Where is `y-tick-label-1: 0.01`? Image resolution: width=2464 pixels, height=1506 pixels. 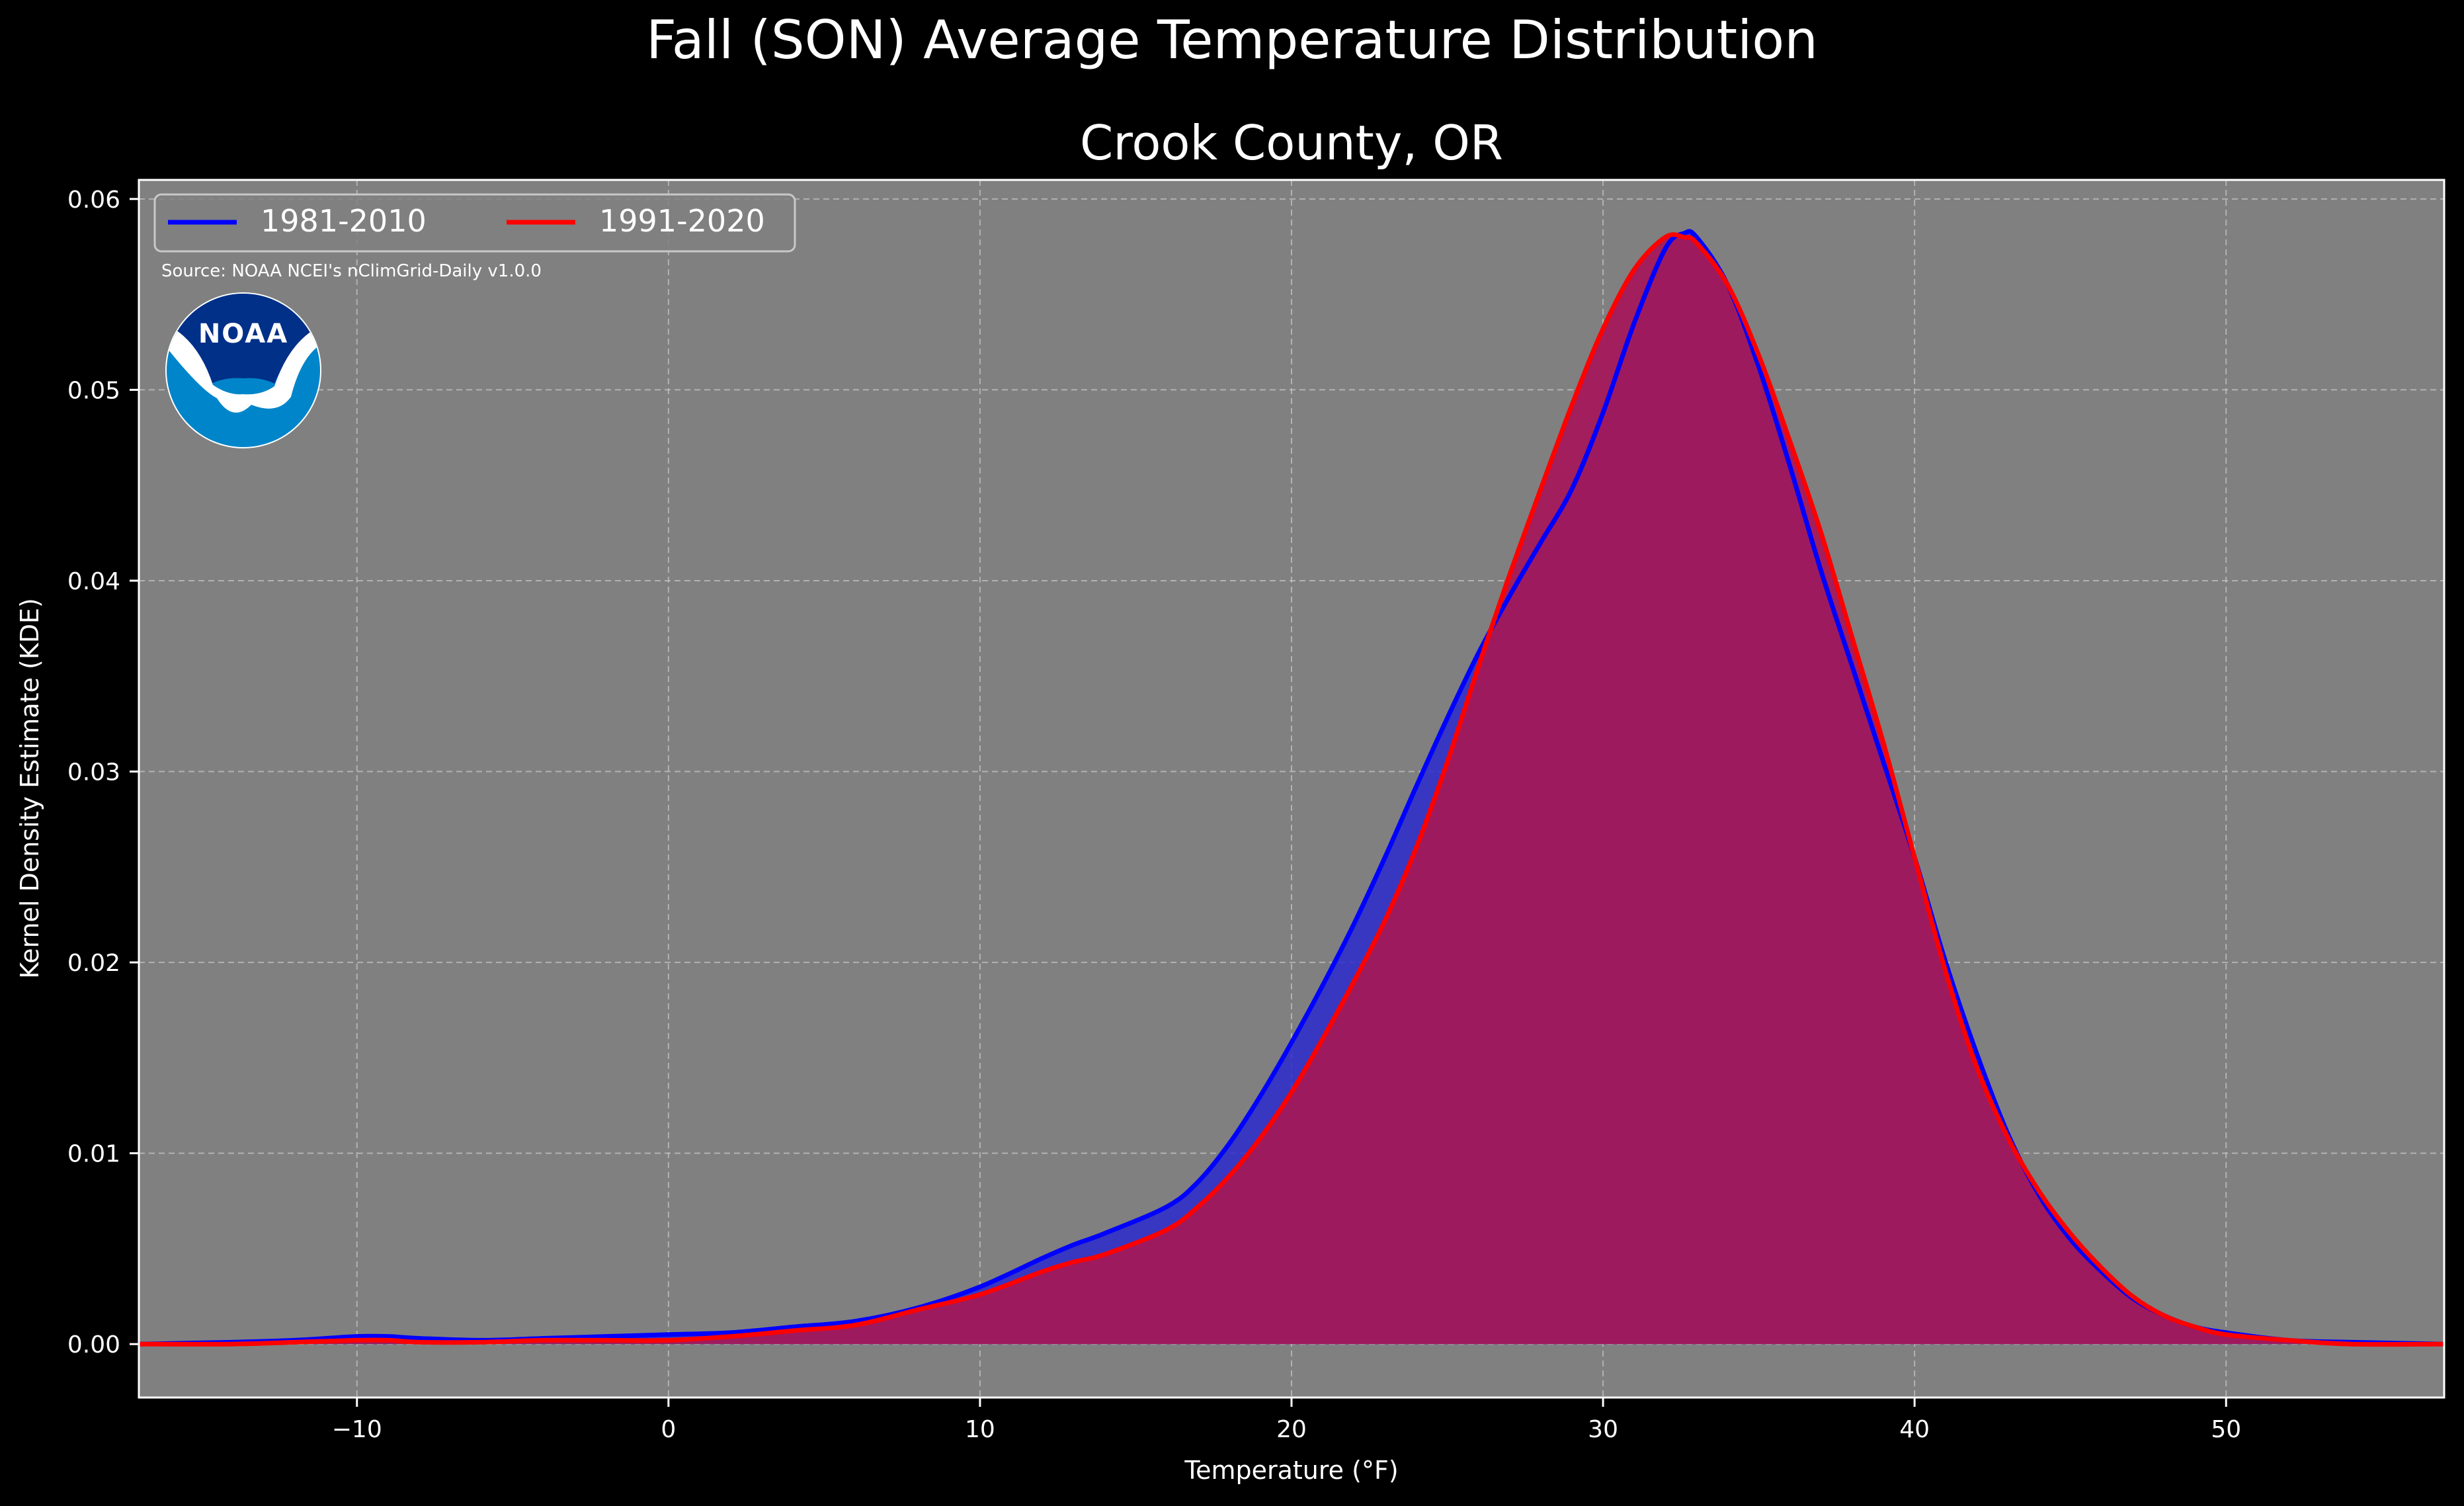 y-tick-label-1: 0.01 is located at coordinates (94, 1154).